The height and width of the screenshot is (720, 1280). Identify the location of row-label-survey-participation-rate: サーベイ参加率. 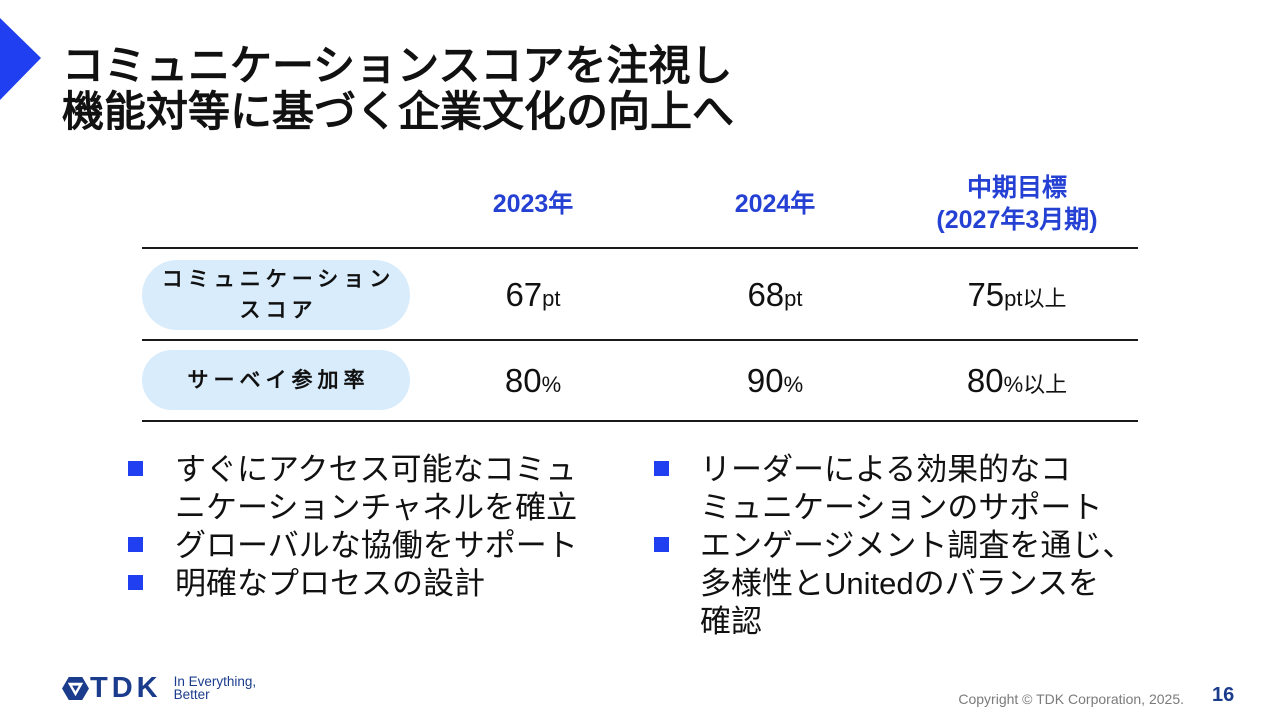
(276, 380).